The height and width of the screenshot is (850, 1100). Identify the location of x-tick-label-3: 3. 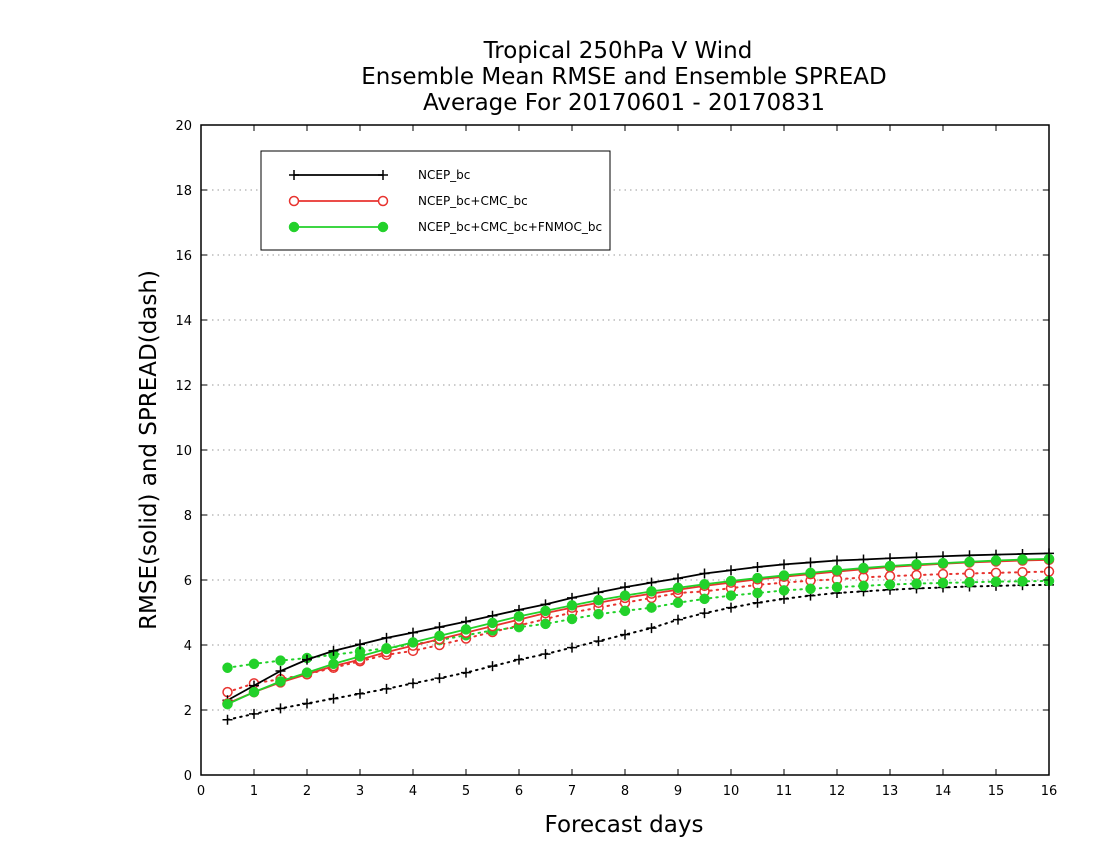
(360, 791).